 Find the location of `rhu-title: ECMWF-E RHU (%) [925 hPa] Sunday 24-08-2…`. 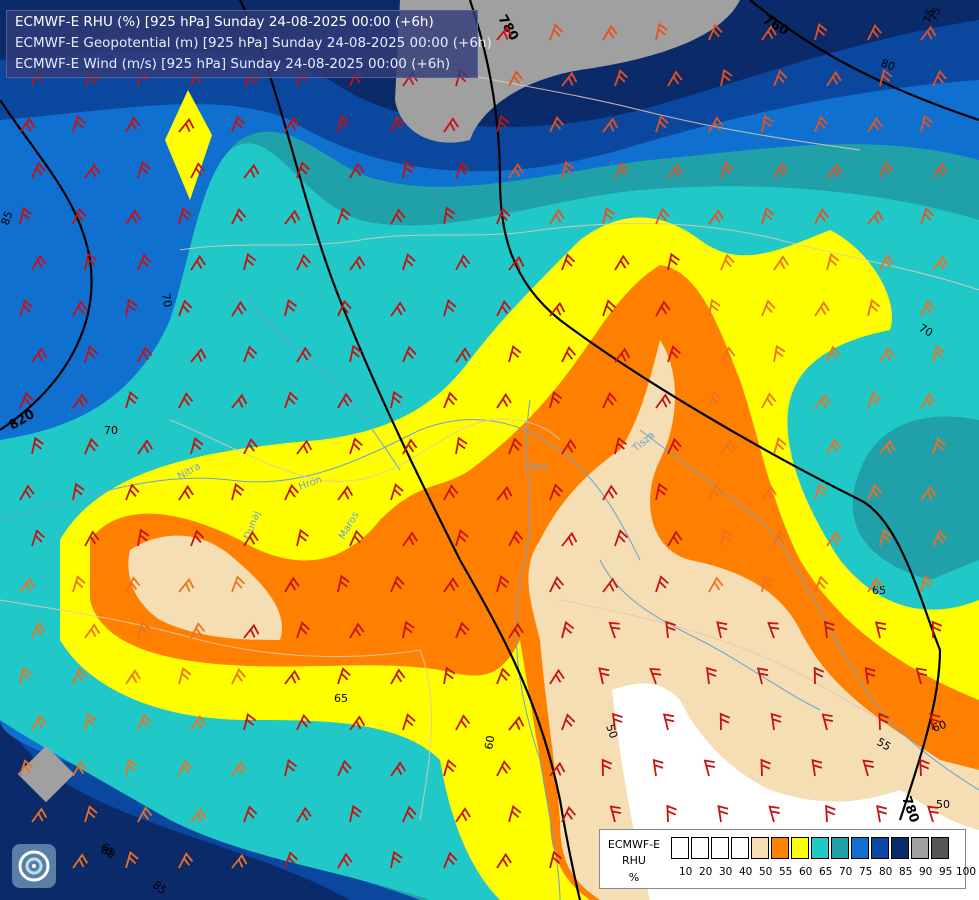

rhu-title: ECMWF-E RHU (%) [925 hPa] Sunday 24-08-2… is located at coordinates (224, 22).